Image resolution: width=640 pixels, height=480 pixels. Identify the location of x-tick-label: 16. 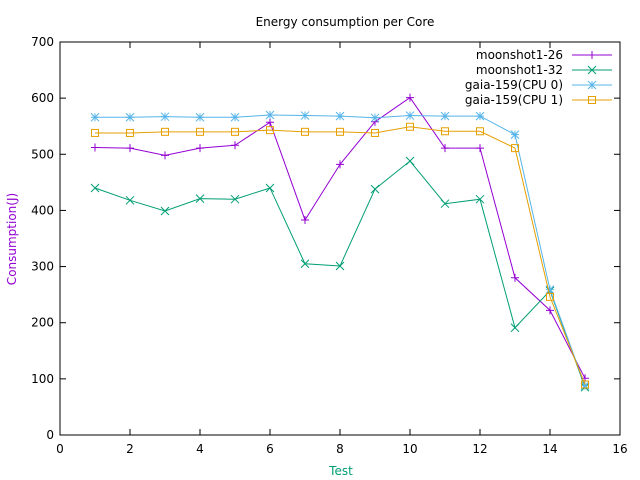
(619, 449).